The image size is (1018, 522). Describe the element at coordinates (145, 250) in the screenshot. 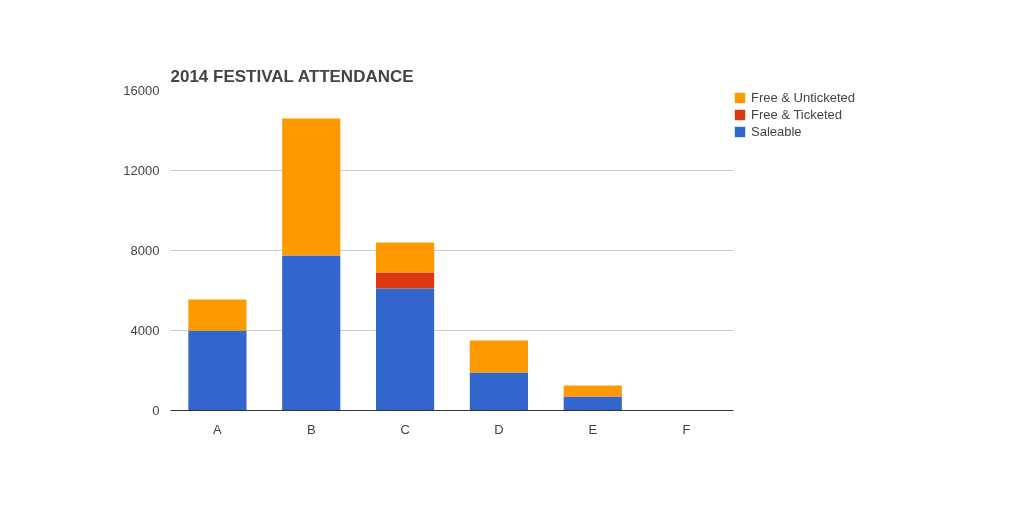

I see `y-tick-label: 8000` at that location.